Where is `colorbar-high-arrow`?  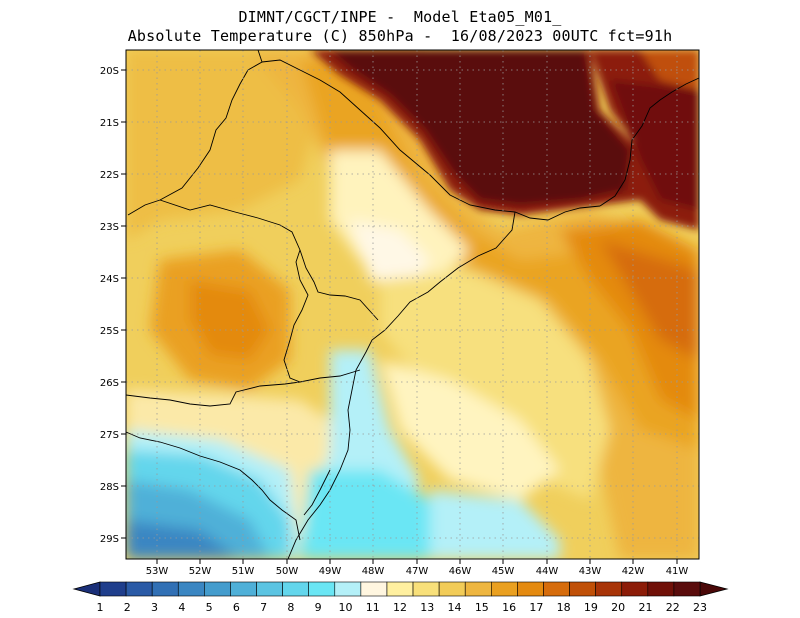 colorbar-high-arrow is located at coordinates (714, 589).